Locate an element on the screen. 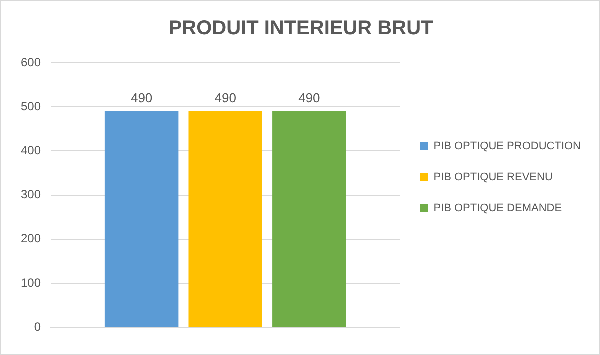 This screenshot has height=355, width=600. legend-label: PIB OPTIQUE DEMANDE is located at coordinates (498, 208).